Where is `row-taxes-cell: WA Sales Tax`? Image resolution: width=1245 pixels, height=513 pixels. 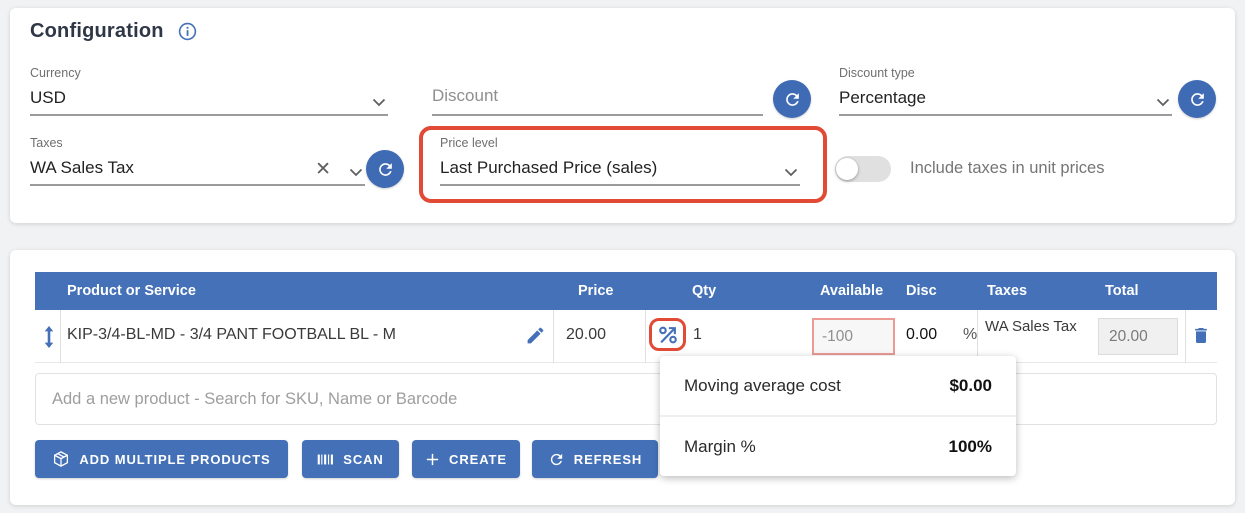 row-taxes-cell: WA Sales Tax is located at coordinates (1031, 326).